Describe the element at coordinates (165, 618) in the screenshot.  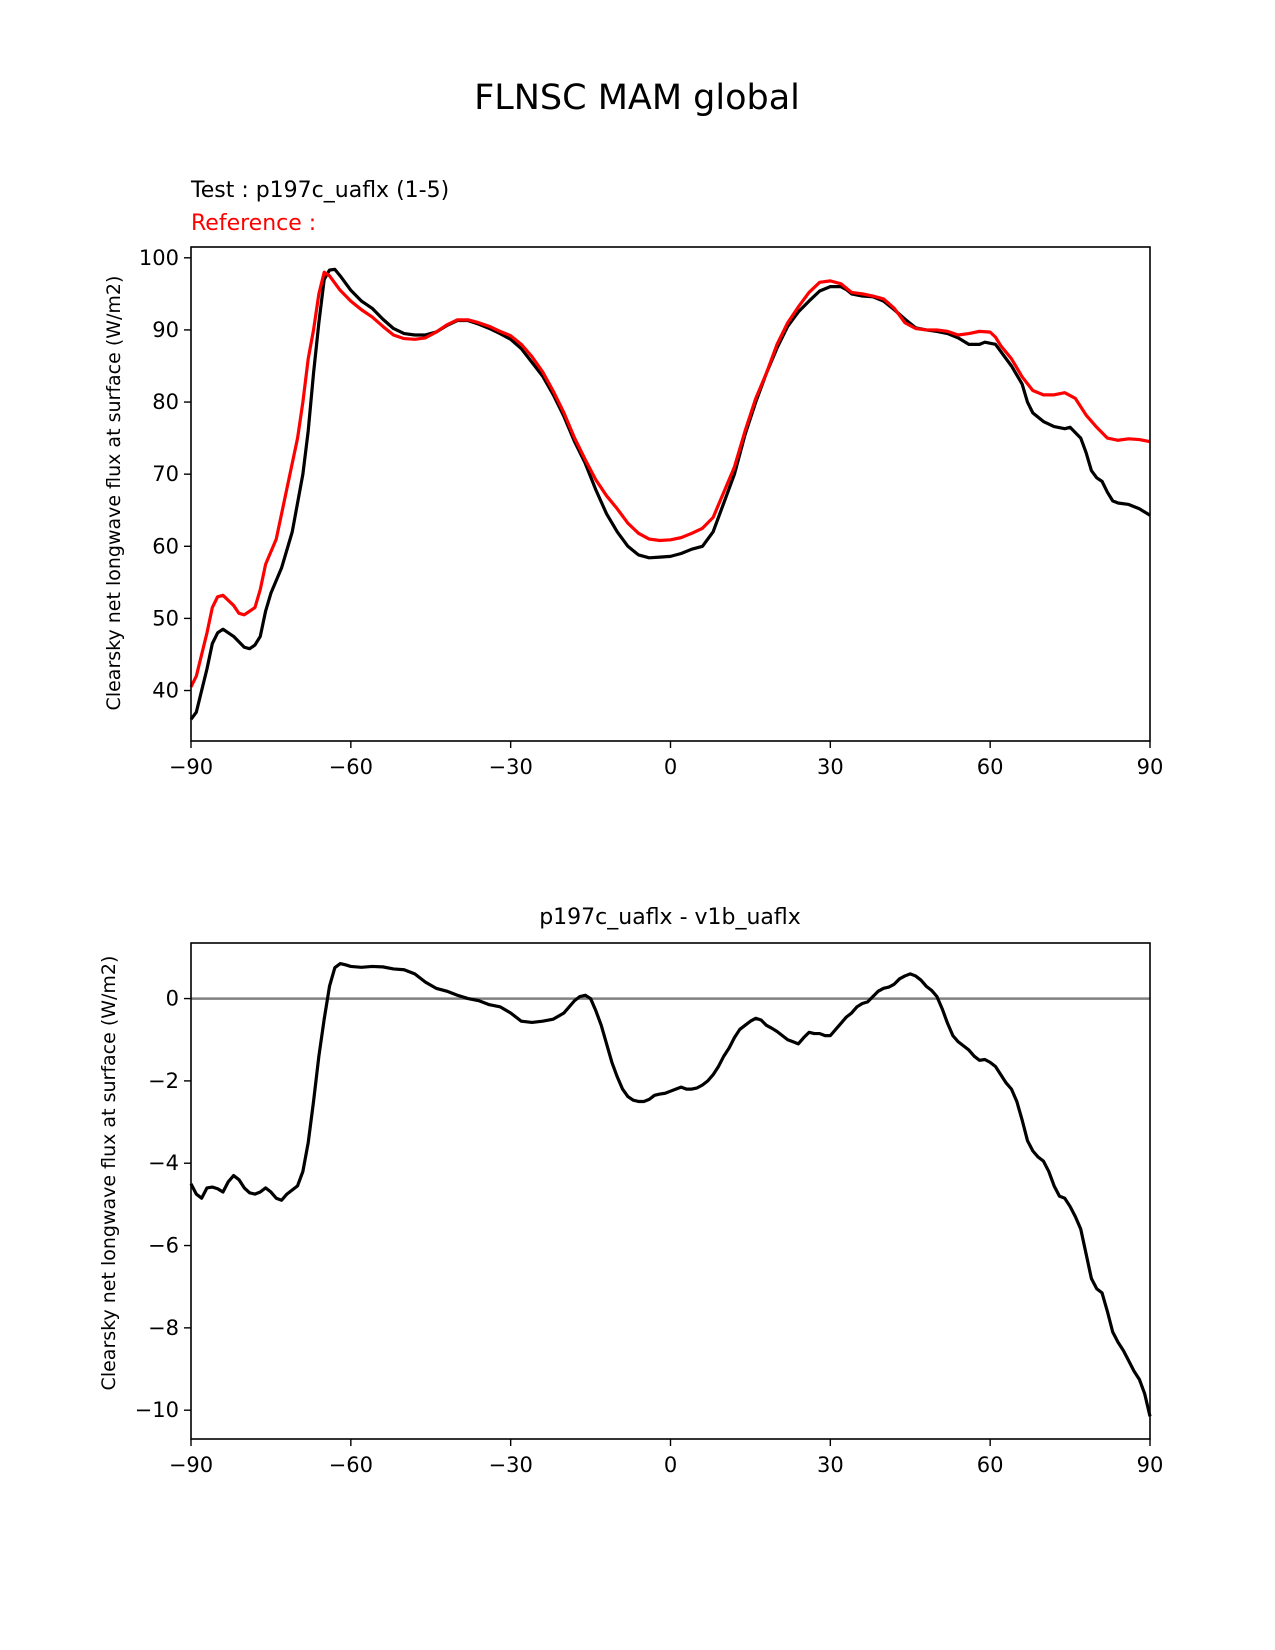
I see `top-y-tick-label: 50` at that location.